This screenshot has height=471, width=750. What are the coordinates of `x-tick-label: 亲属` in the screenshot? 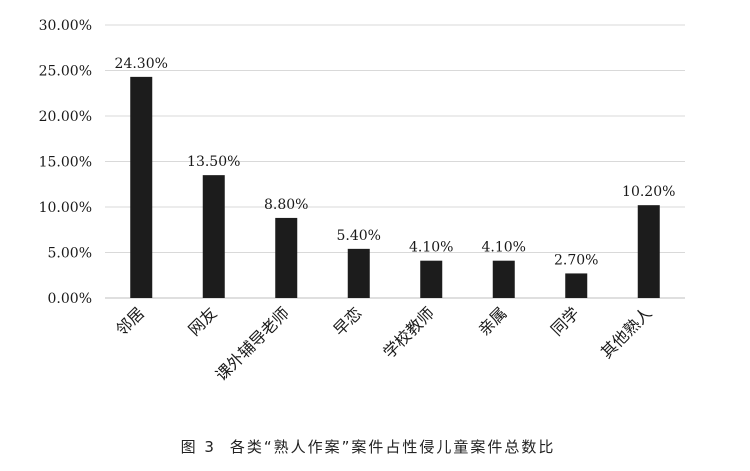 It's located at (493, 321).